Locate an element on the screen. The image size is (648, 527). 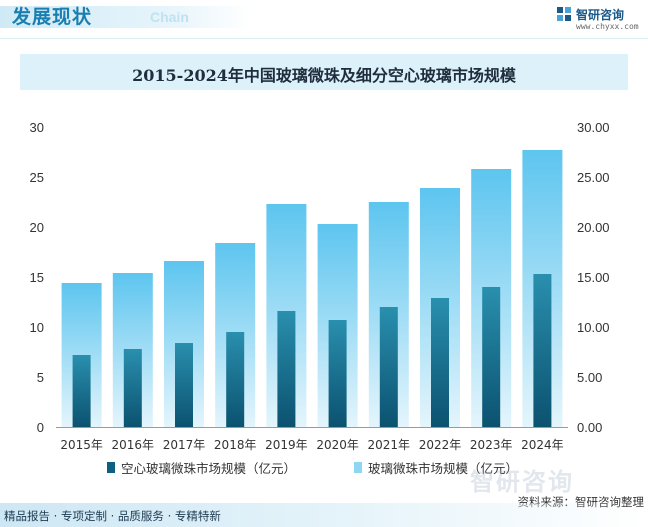
x-tick-label: 2017年 is located at coordinates (184, 445).